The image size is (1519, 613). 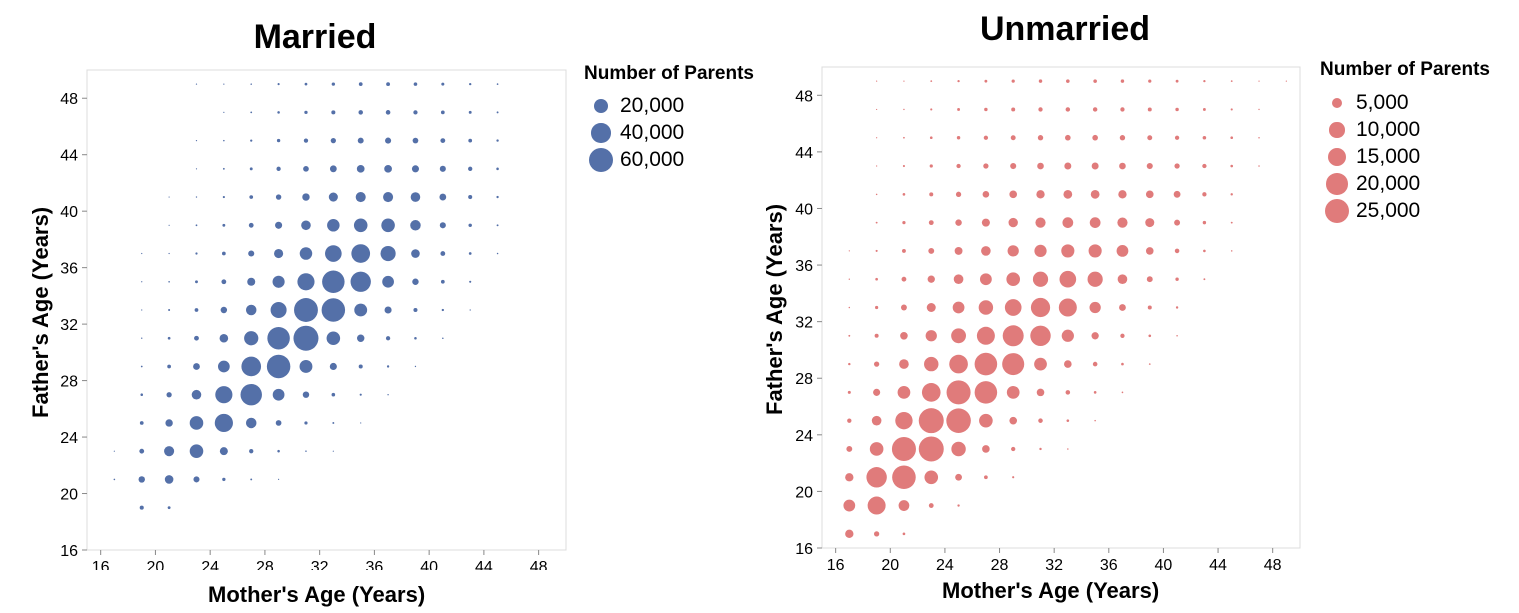 I want to click on x-tick-label: 44, so click(x=484, y=564).